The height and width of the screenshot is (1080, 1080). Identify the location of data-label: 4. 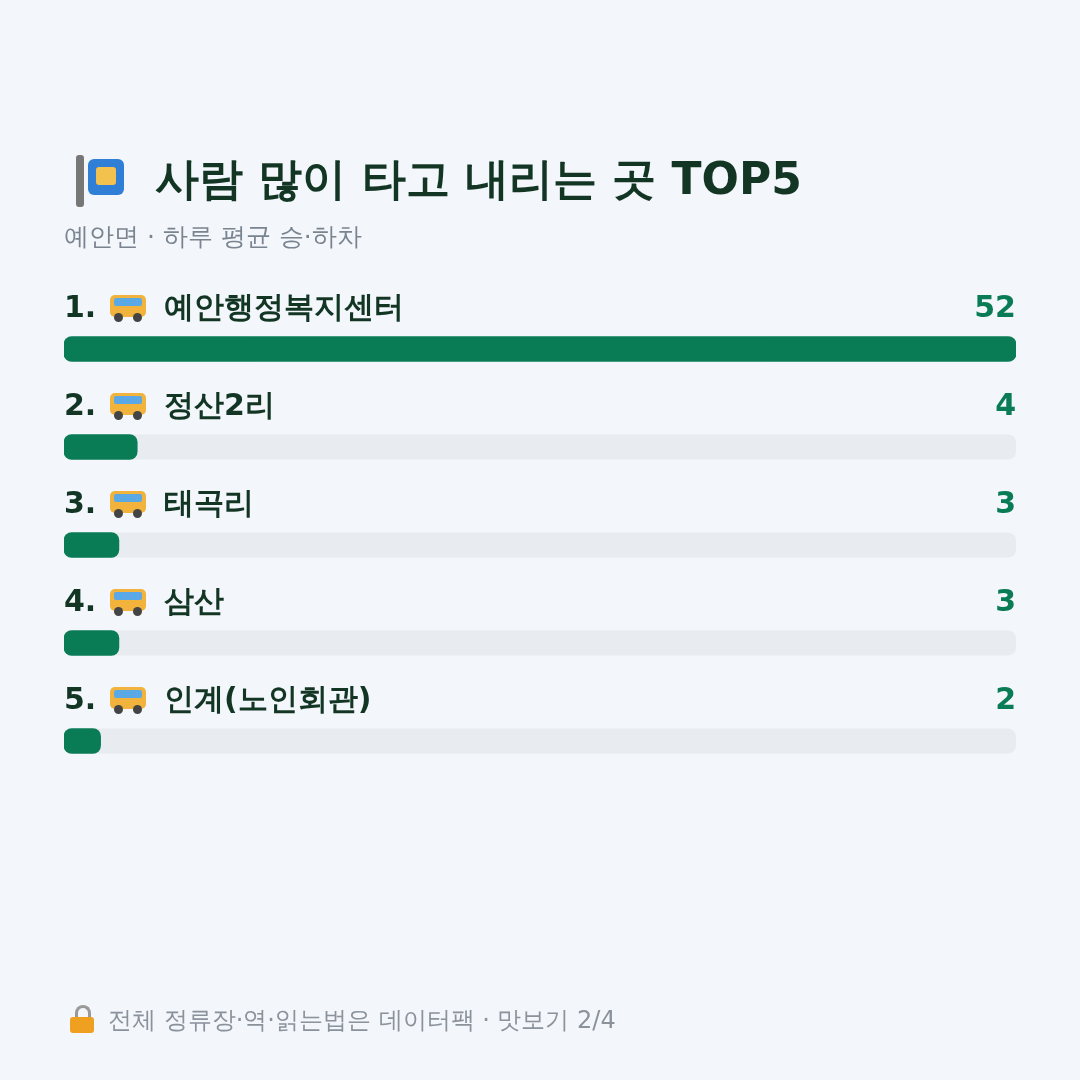
(1005, 404).